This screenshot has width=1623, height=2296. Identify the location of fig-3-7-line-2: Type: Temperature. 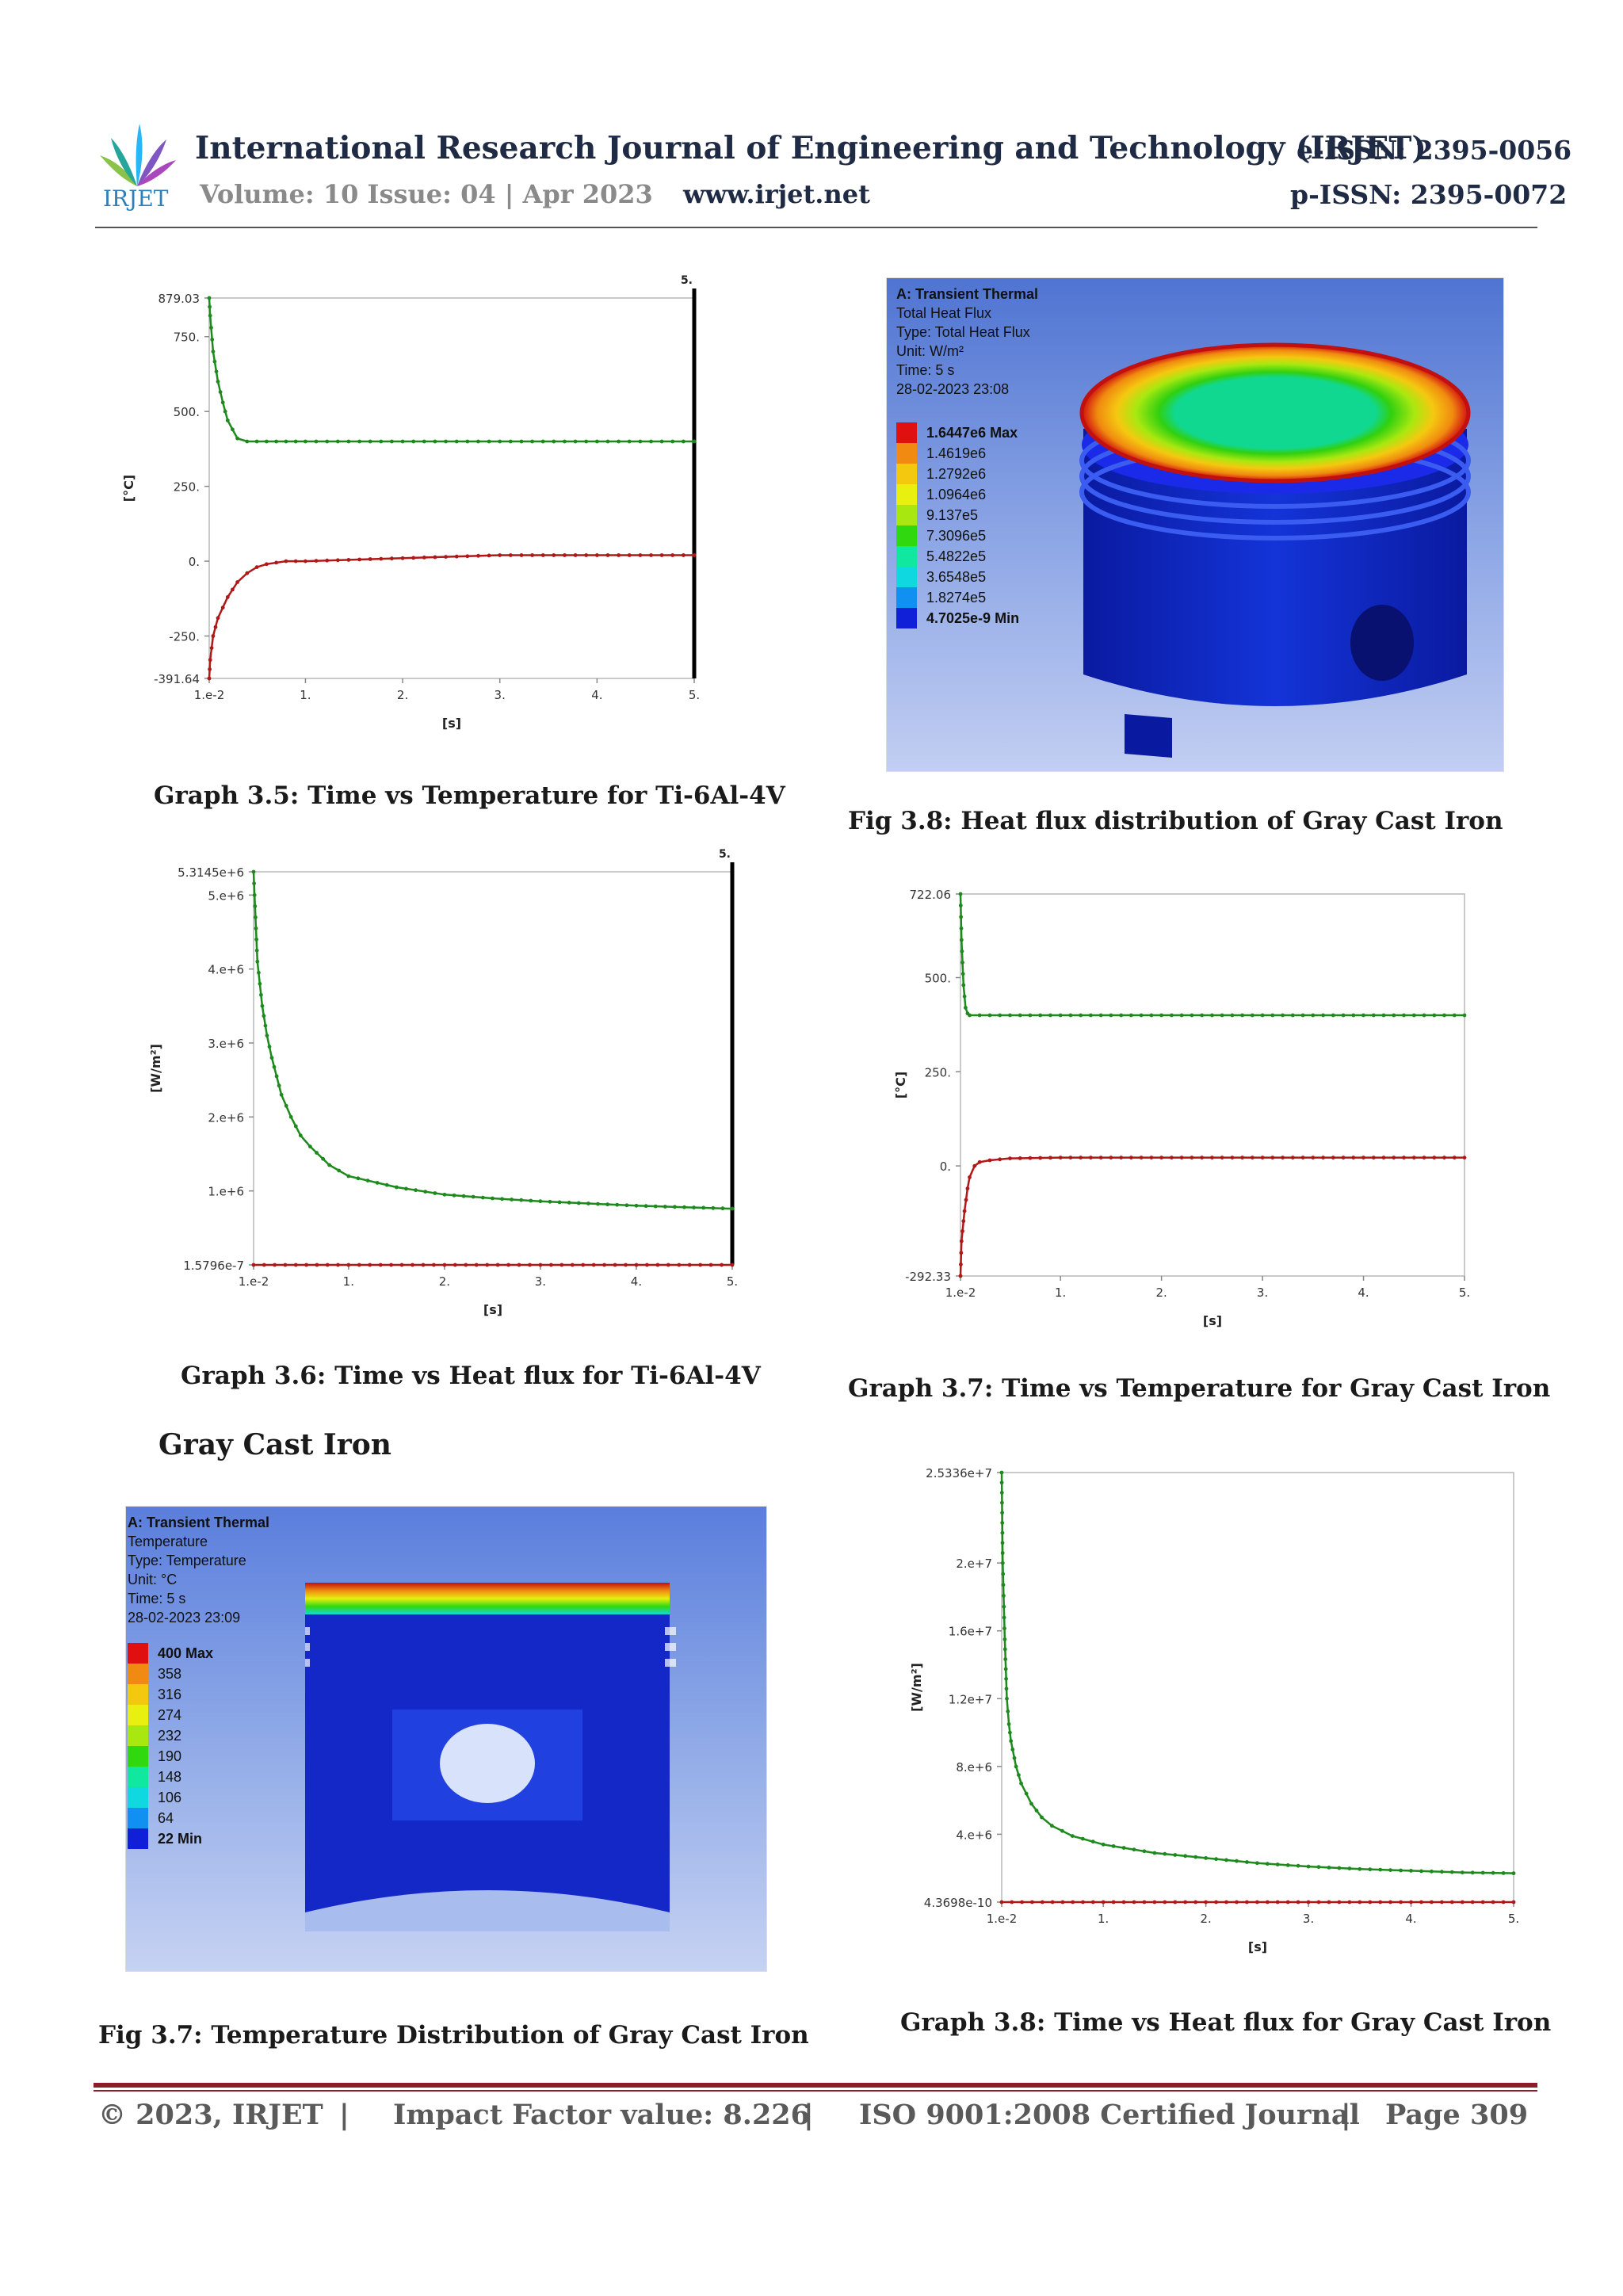
(187, 1560).